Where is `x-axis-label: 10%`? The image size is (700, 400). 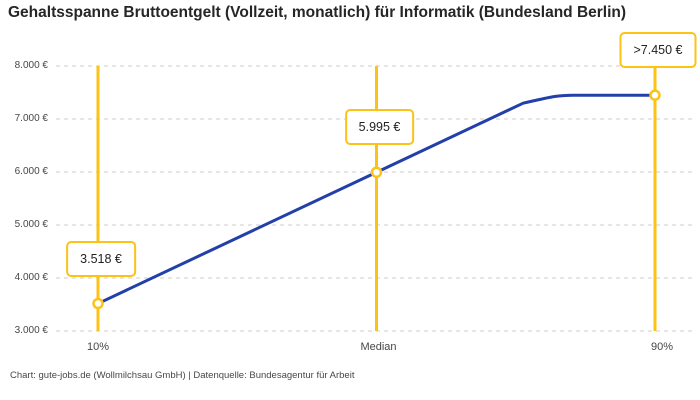 x-axis-label: 10% is located at coordinates (98, 347).